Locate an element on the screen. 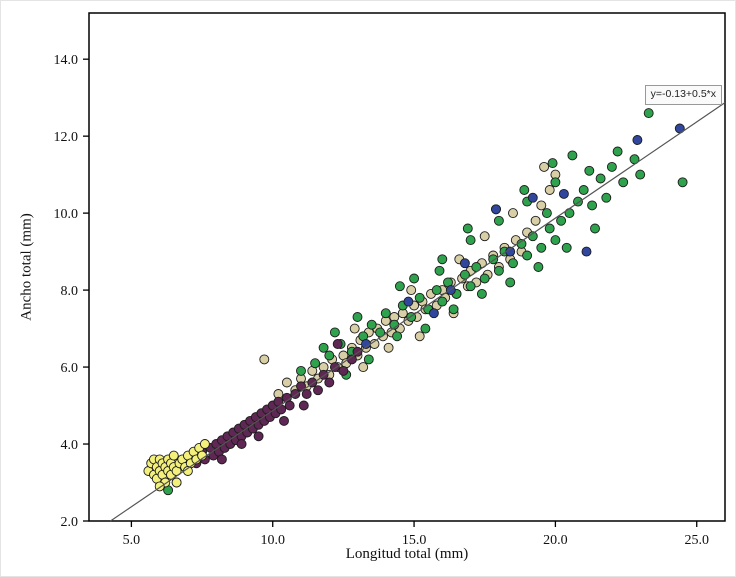 The width and height of the screenshot is (736, 577). x-tick-label: 15.0 is located at coordinates (414, 540).